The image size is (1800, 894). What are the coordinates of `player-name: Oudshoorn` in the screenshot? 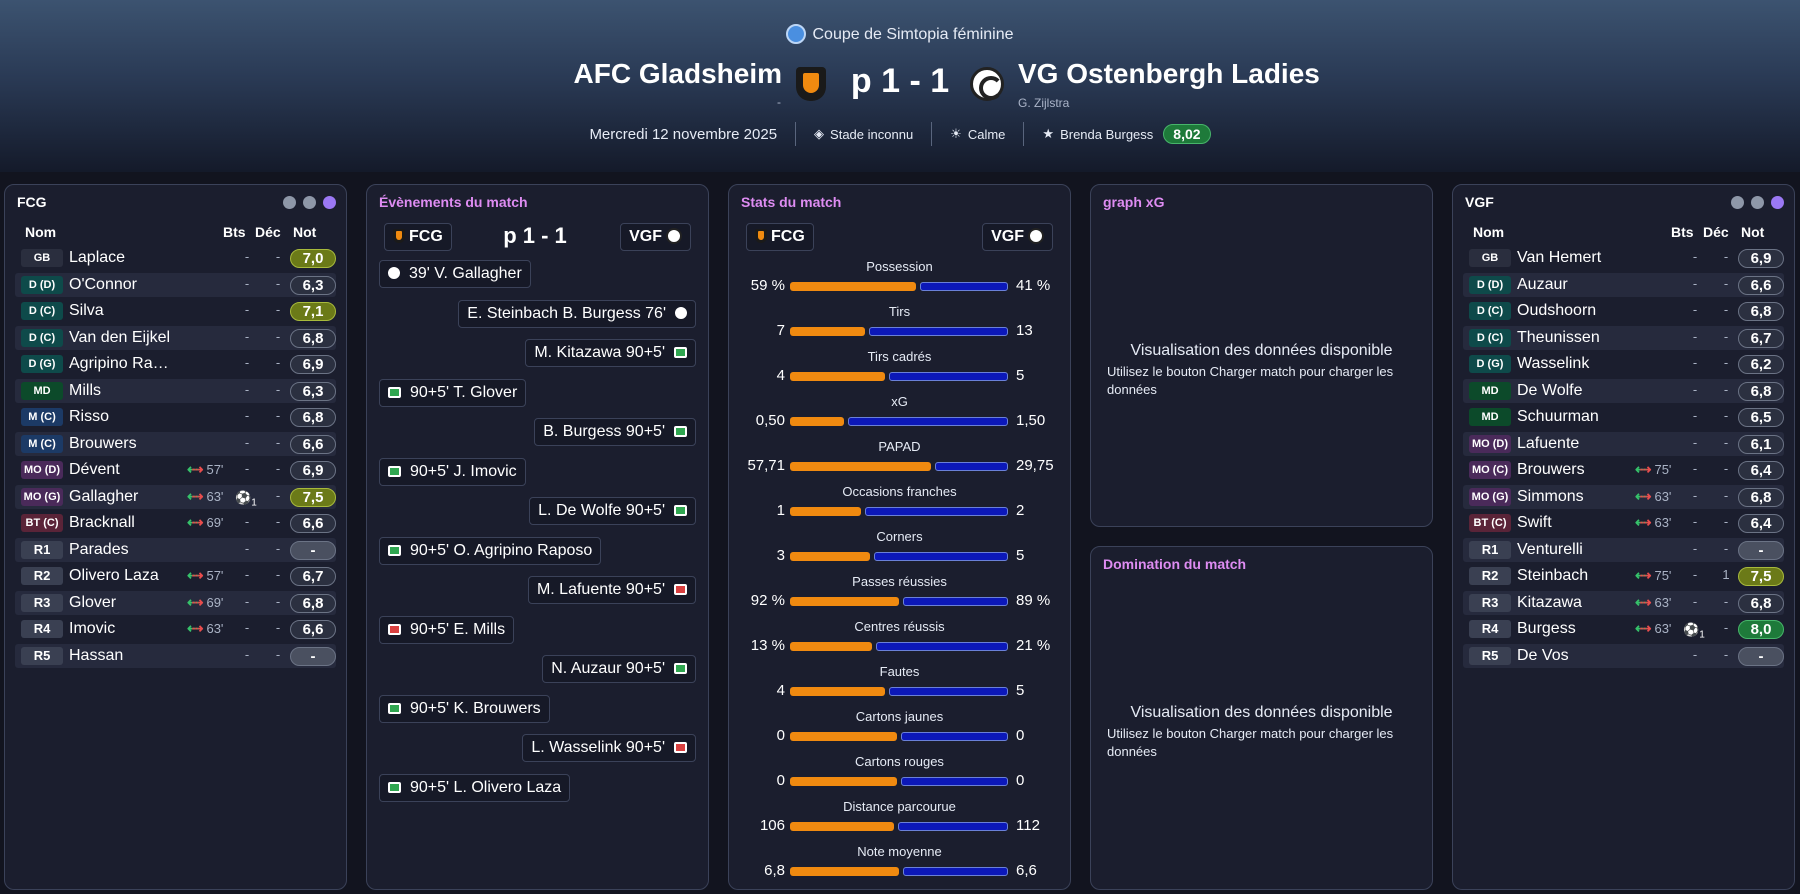 It's located at (1557, 310).